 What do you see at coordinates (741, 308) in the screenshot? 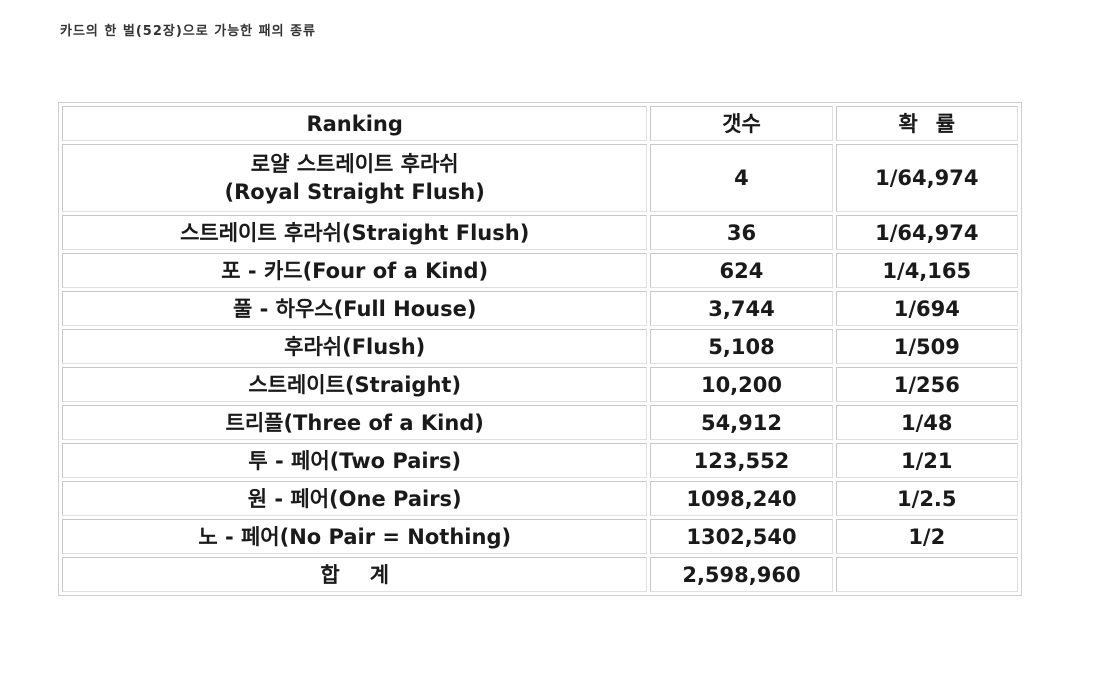
I see `count-cell: 3,744` at bounding box center [741, 308].